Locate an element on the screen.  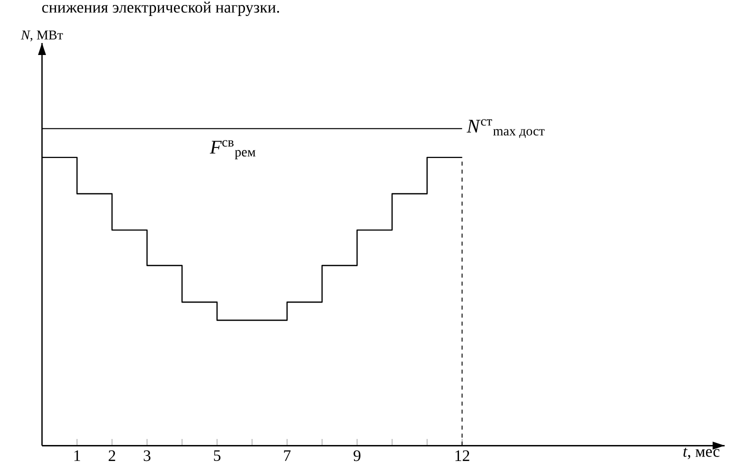
x-tick-label: 2 is located at coordinates (112, 455).